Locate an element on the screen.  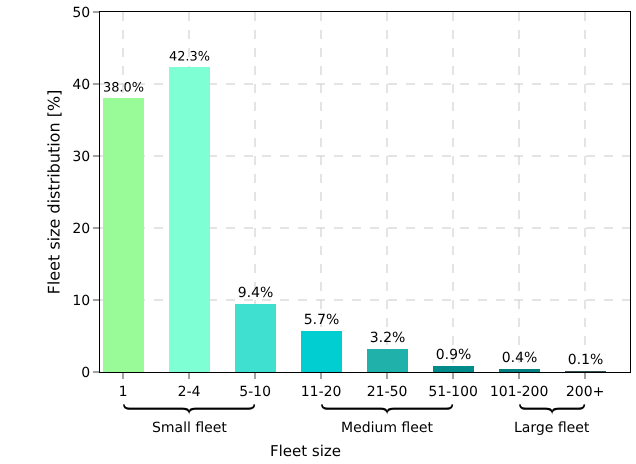
y-tick-label: 30 is located at coordinates (81, 156).